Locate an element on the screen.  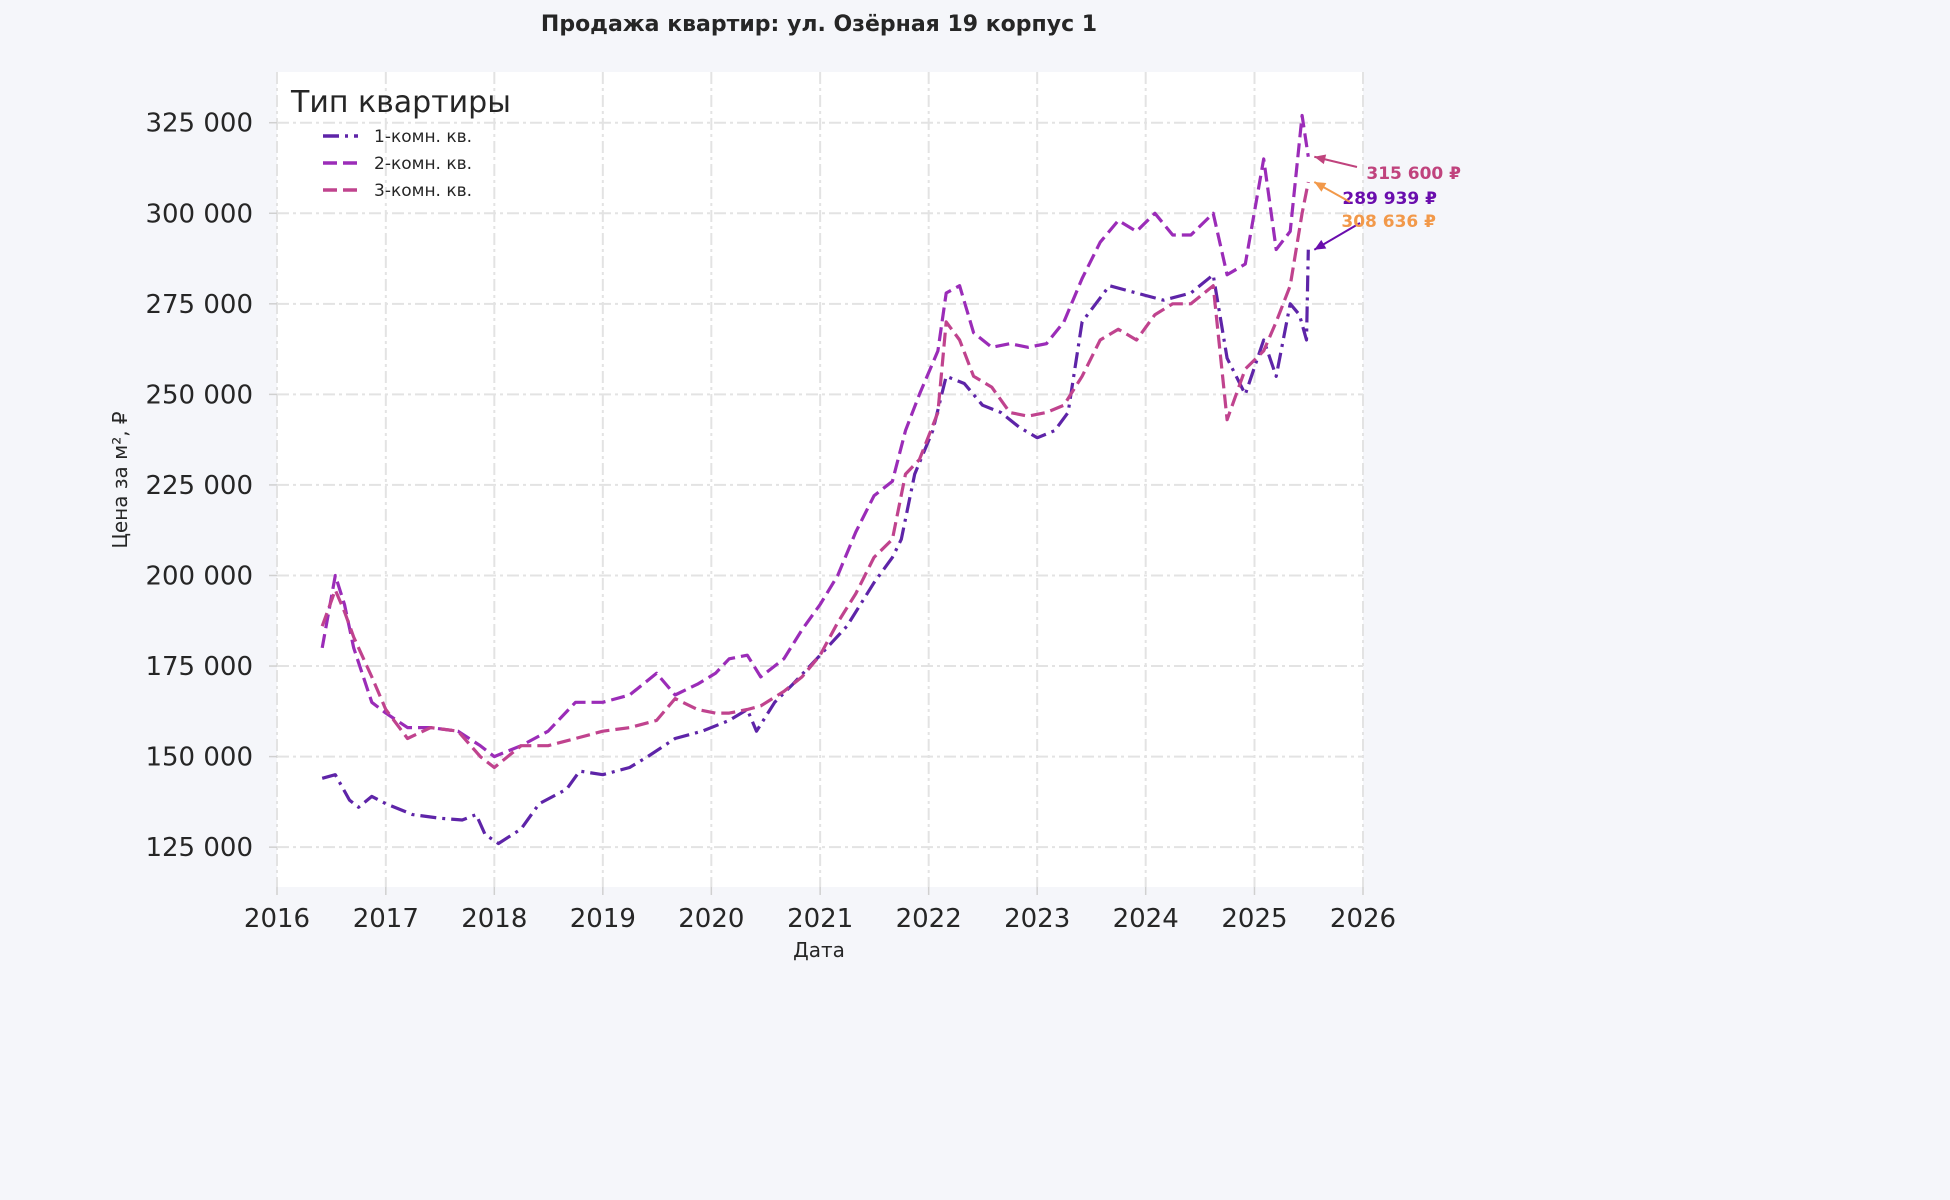
annotation-label-3: 308 636 ₽ is located at coordinates (1388, 222).